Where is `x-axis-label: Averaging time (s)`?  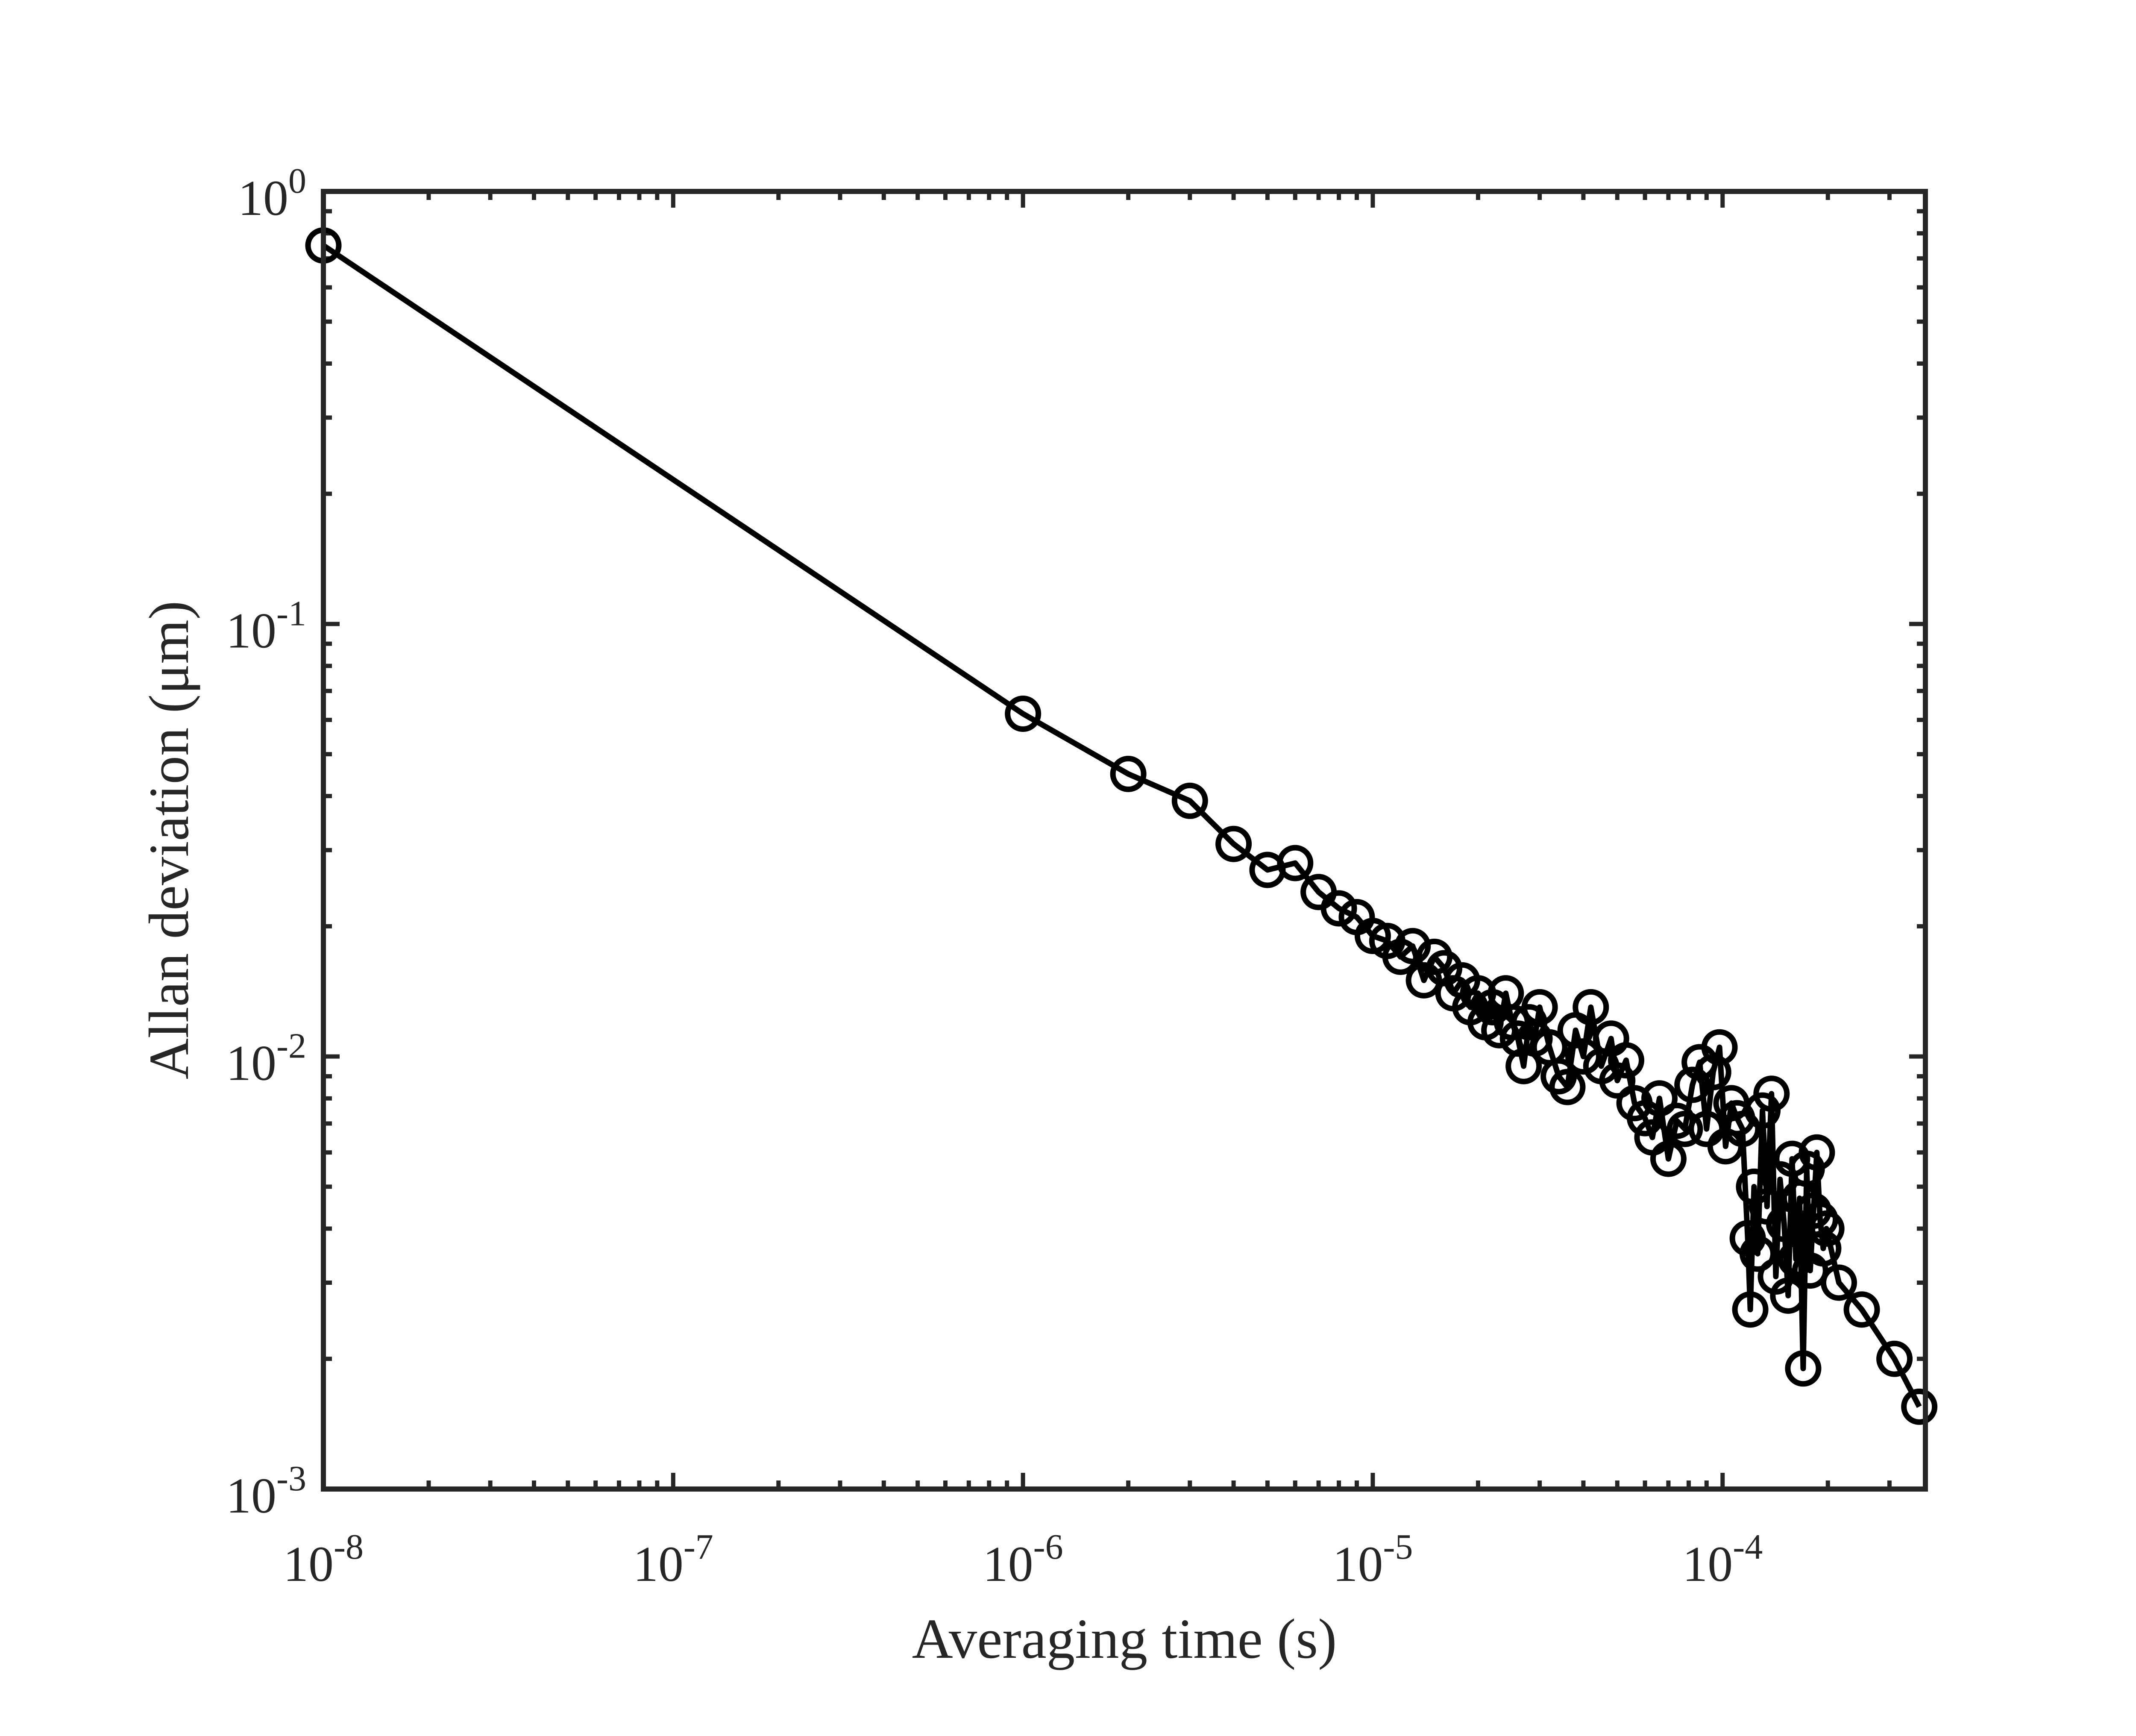
x-axis-label: Averaging time (s) is located at coordinates (1125, 1639).